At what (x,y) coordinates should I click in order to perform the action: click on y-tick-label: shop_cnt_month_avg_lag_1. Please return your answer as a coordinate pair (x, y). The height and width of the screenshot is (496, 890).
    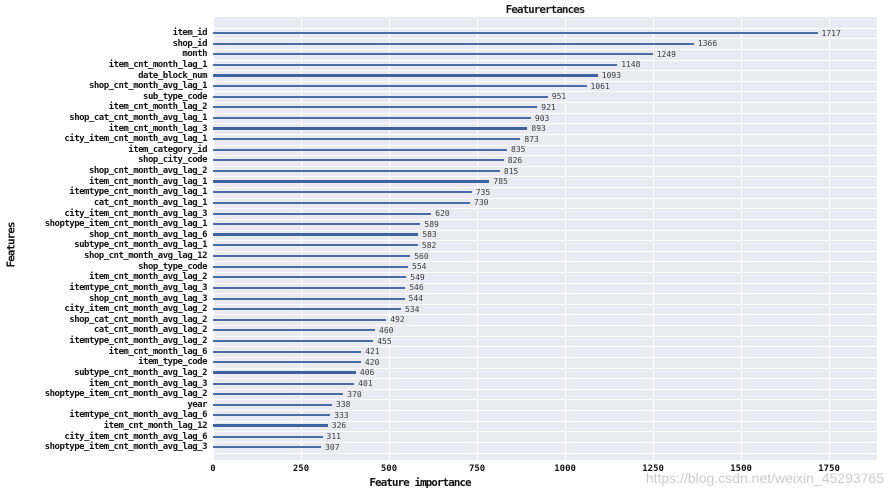
    Looking at the image, I should click on (148, 86).